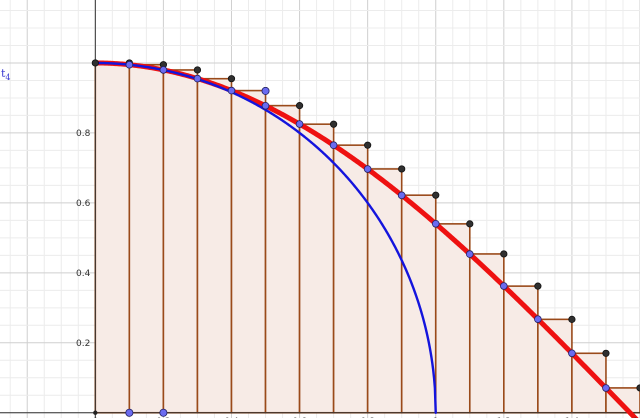 This screenshot has width=640, height=418. I want to click on origin-point, so click(95, 412).